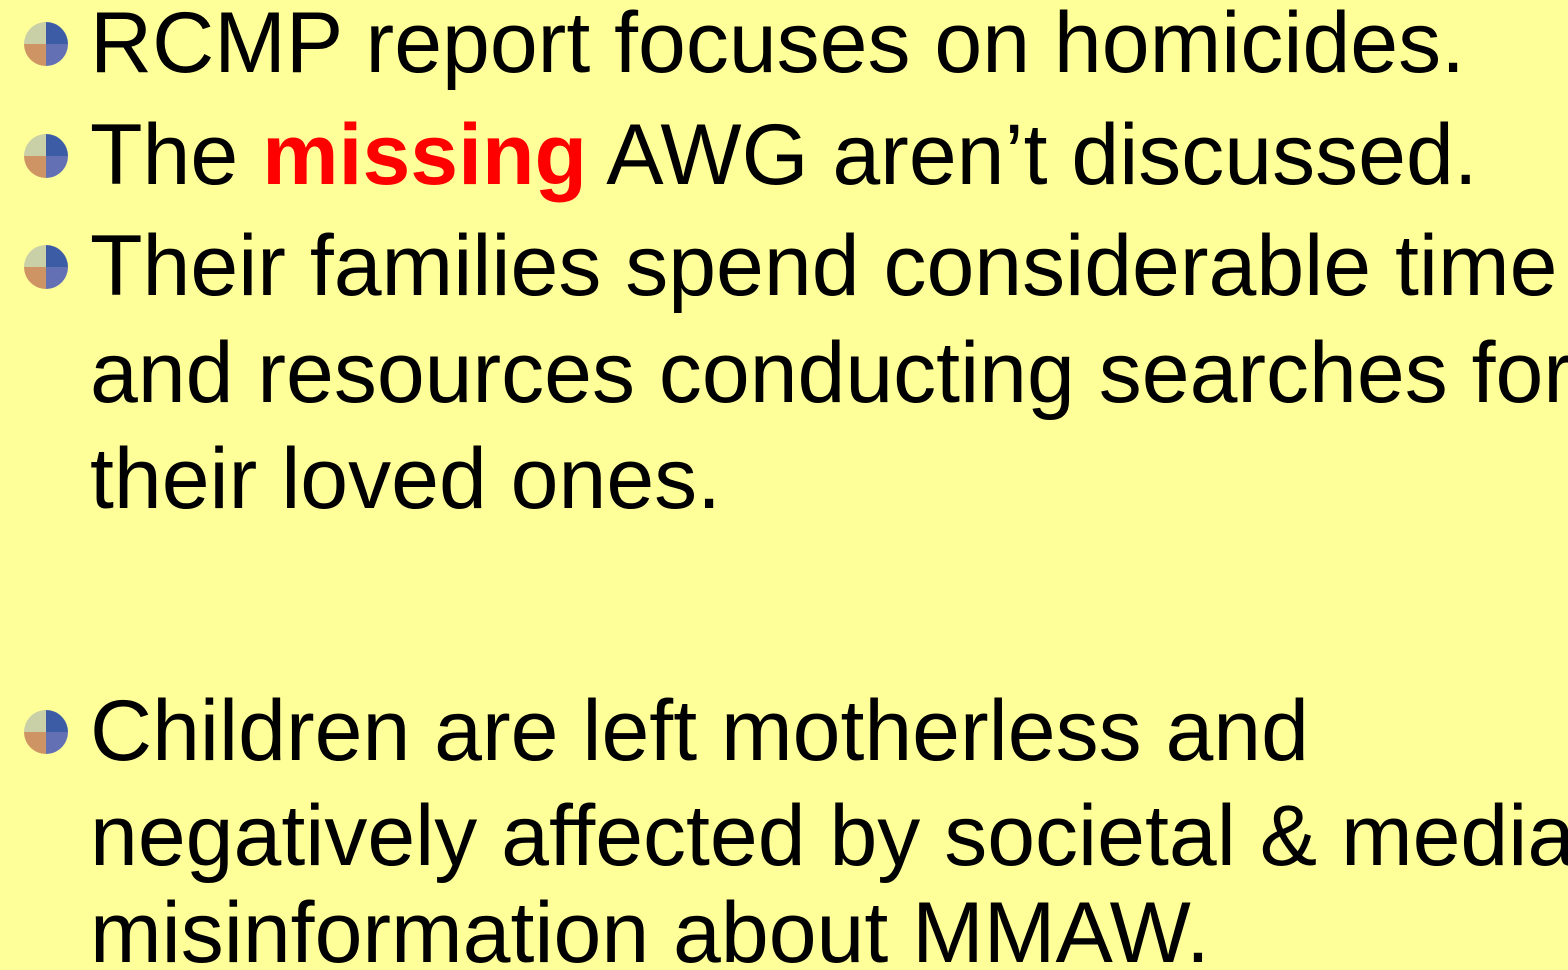 This screenshot has height=970, width=1568. What do you see at coordinates (424, 155) in the screenshot?
I see `emphasis: missing` at bounding box center [424, 155].